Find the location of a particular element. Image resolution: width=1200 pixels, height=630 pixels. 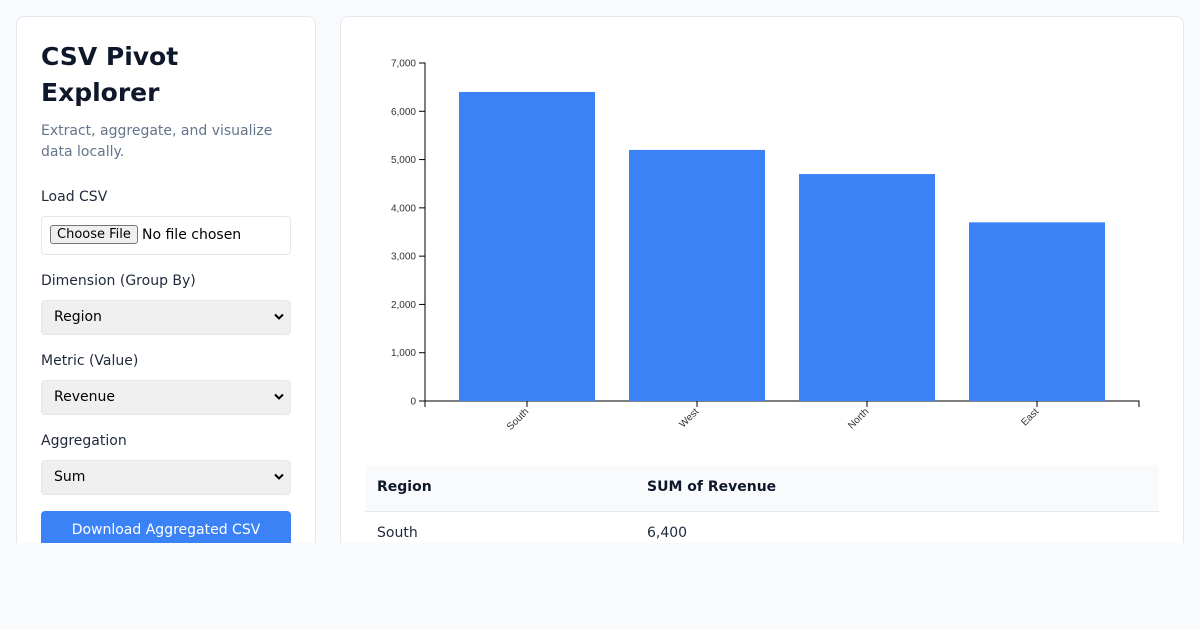

table-cell: 6,400 is located at coordinates (667, 533).